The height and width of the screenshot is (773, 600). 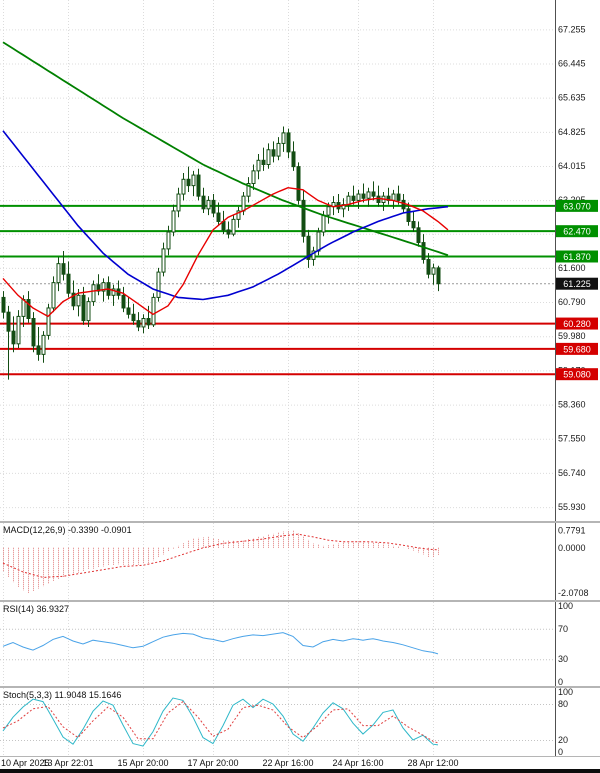 I want to click on current-price-price-badge, so click(x=577, y=283).